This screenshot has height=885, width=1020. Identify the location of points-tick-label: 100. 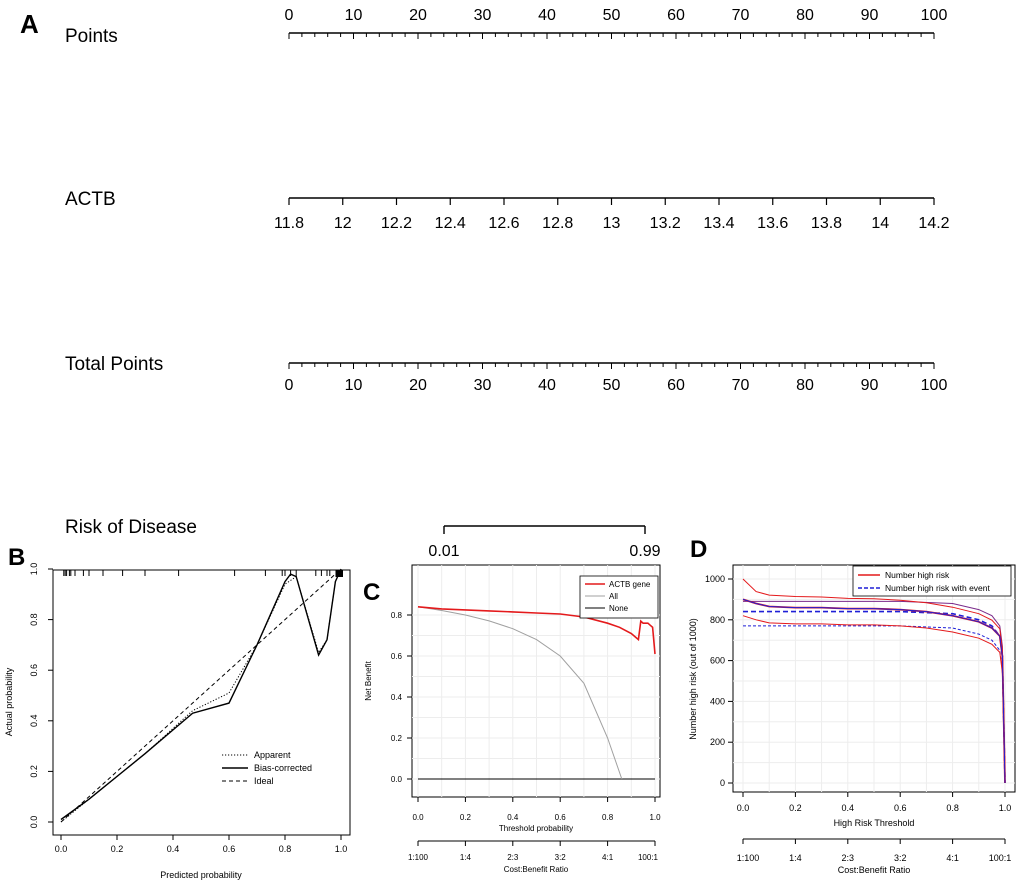
(934, 15).